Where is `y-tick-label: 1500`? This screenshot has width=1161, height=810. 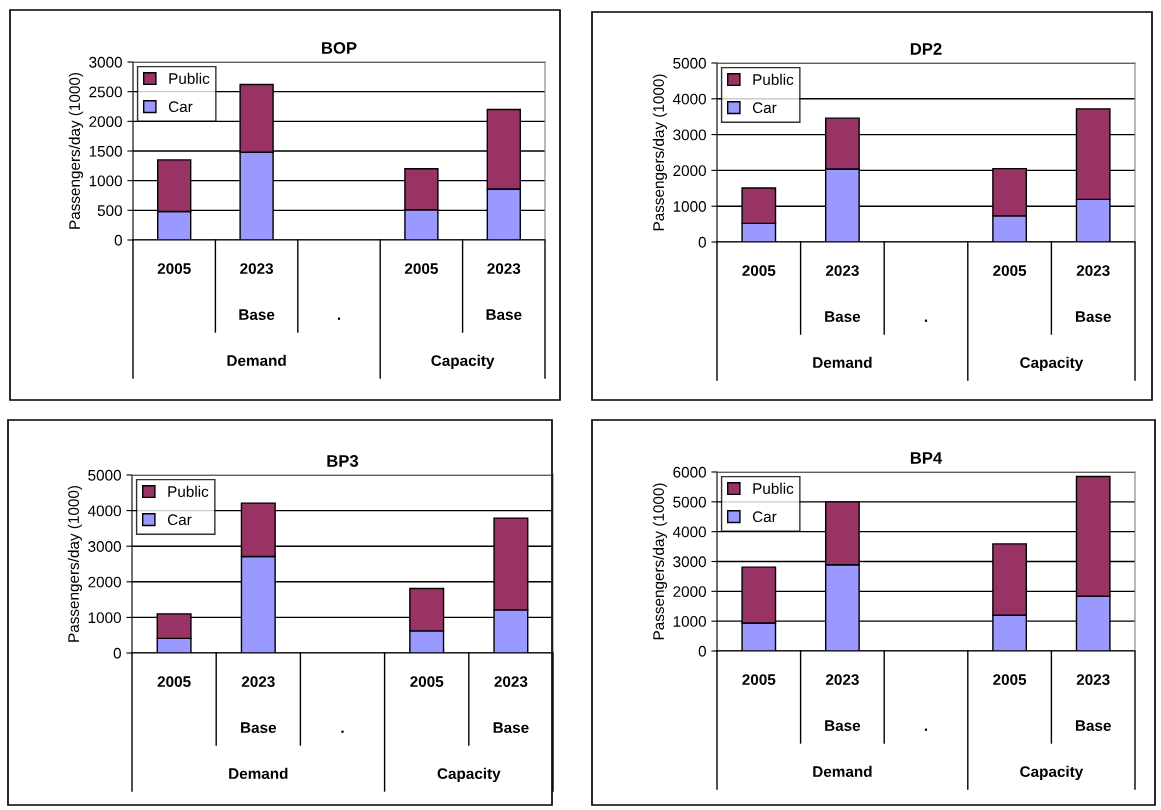 y-tick-label: 1500 is located at coordinates (105, 151).